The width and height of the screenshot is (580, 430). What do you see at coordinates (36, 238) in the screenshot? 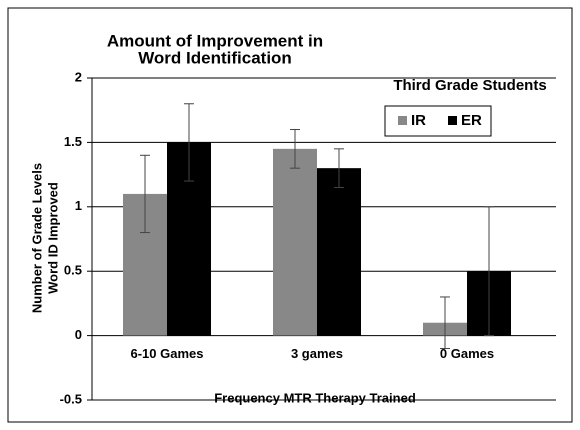
I see `y-axis-label: Number of Grade Levels` at bounding box center [36, 238].